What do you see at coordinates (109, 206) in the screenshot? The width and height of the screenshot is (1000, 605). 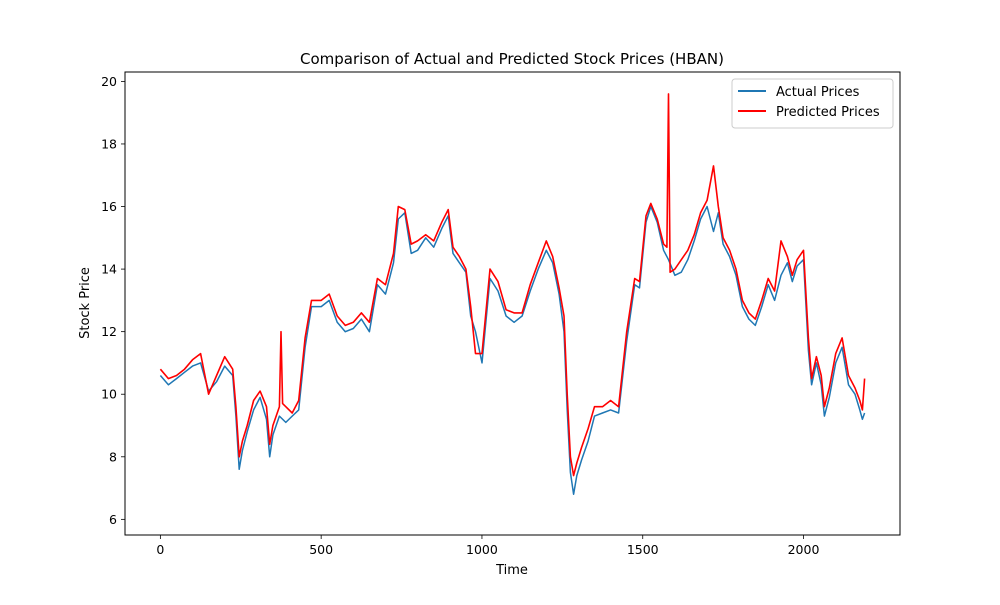 I see `y-tick-label: 16` at bounding box center [109, 206].